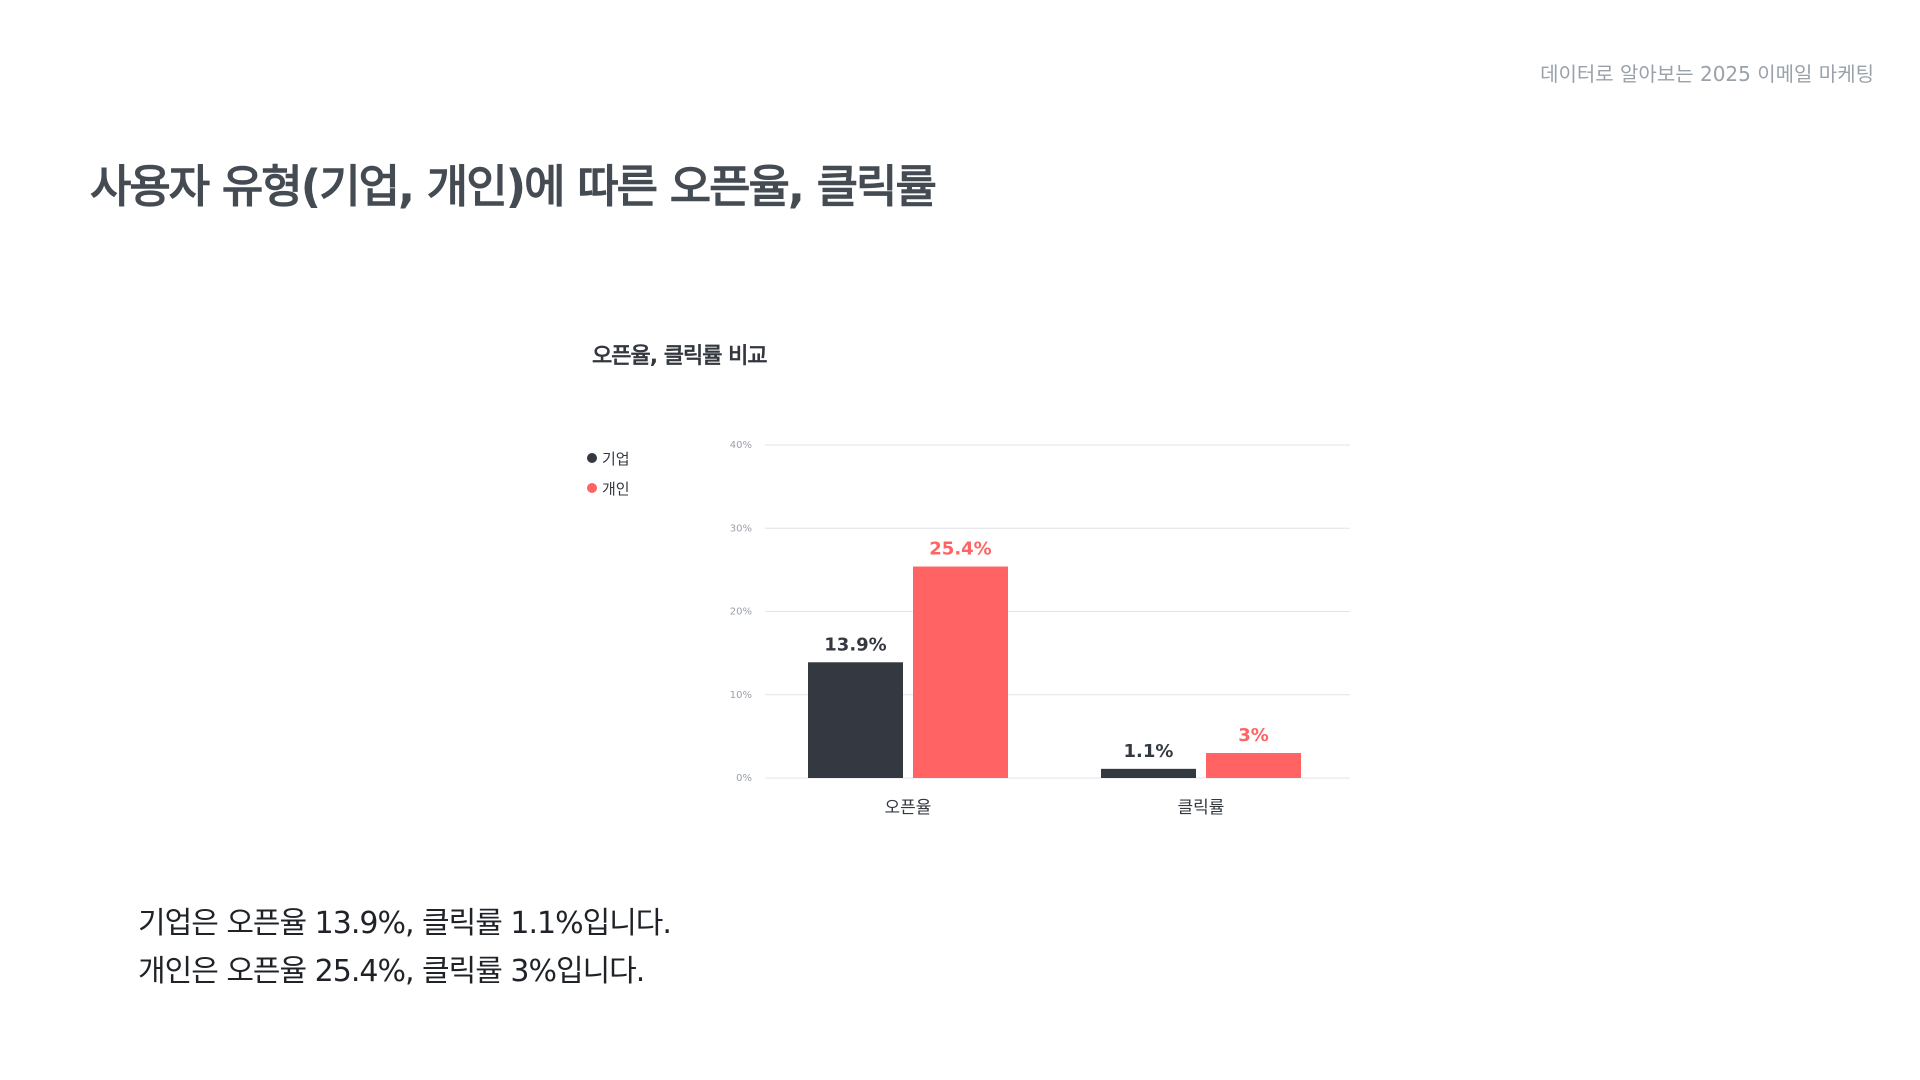 The height and width of the screenshot is (1080, 1920). Describe the element at coordinates (741, 612) in the screenshot. I see `y-tick-label: 20%` at that location.